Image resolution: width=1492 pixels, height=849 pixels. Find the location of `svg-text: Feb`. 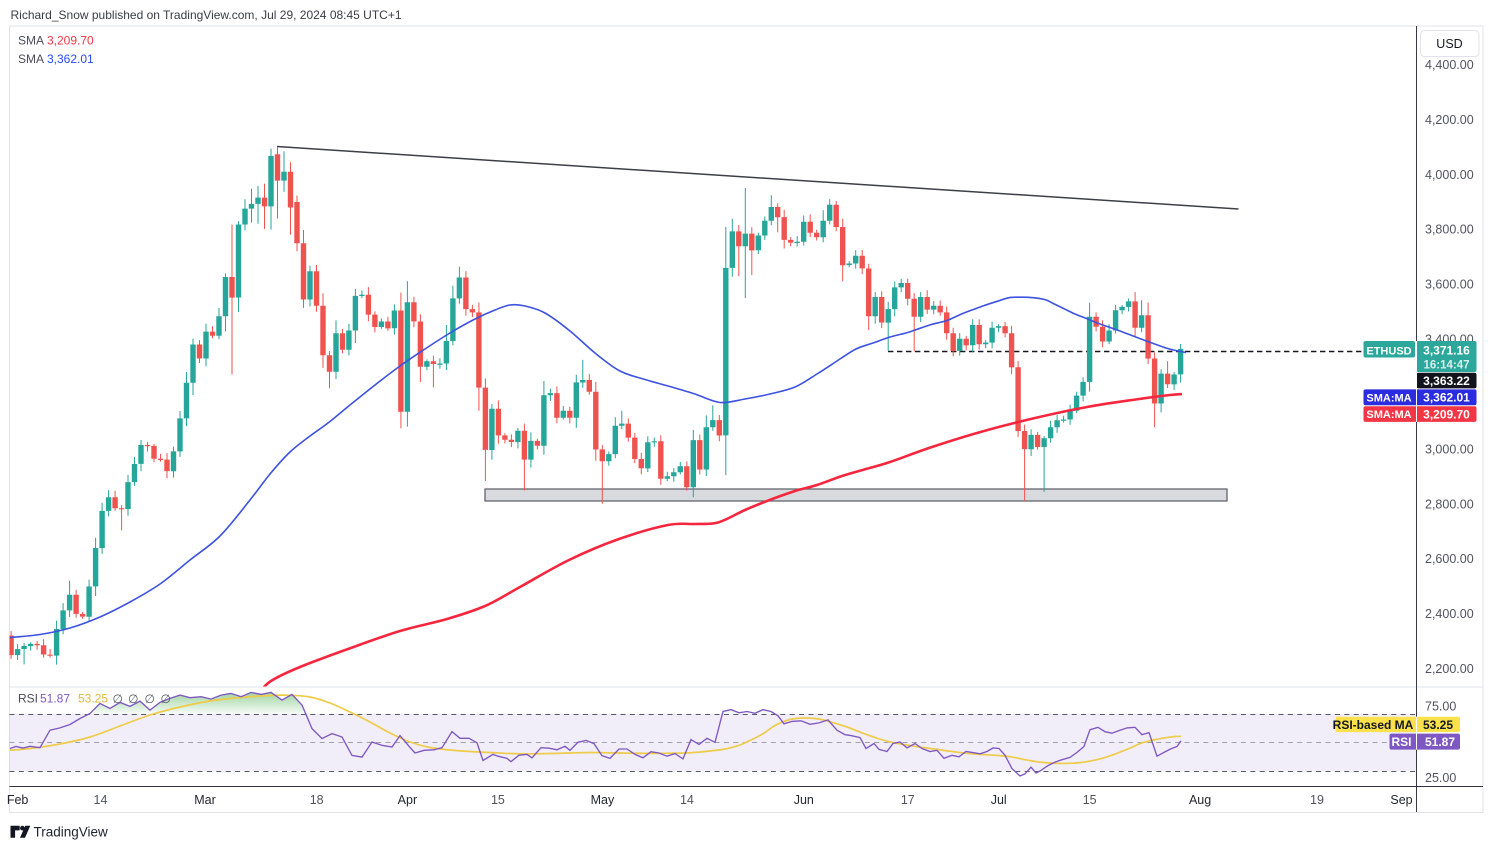

svg-text: Feb is located at coordinates (18, 800).